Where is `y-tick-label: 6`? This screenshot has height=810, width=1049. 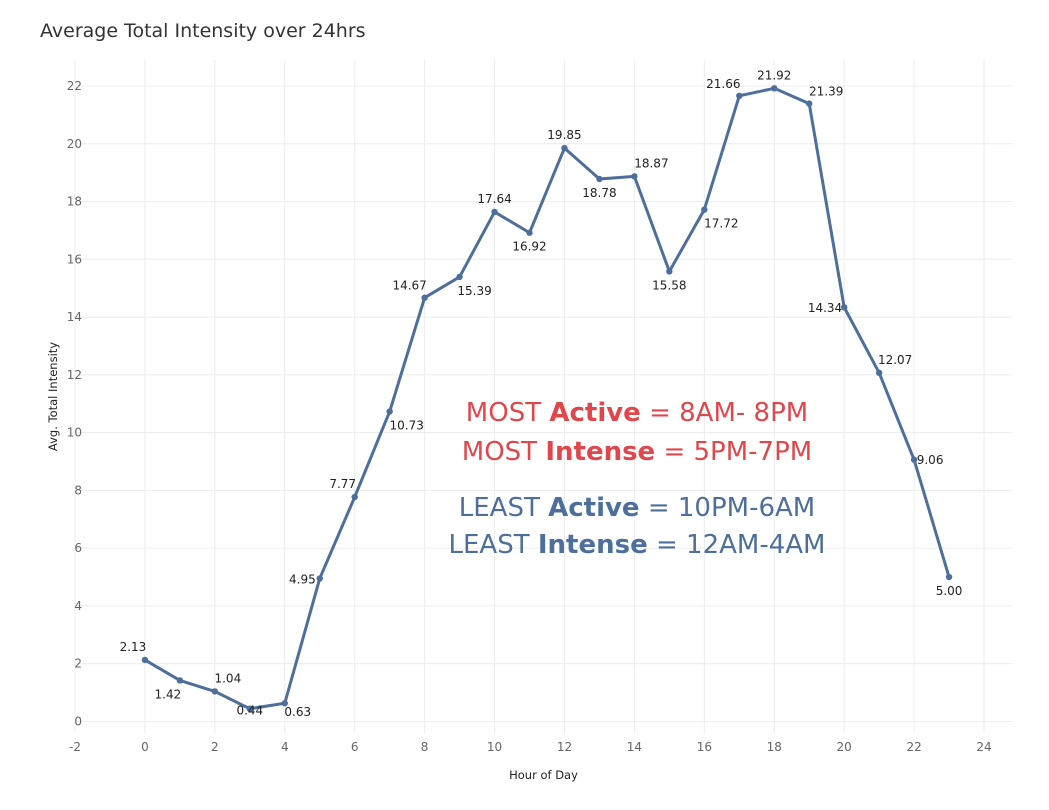 y-tick-label: 6 is located at coordinates (78, 548).